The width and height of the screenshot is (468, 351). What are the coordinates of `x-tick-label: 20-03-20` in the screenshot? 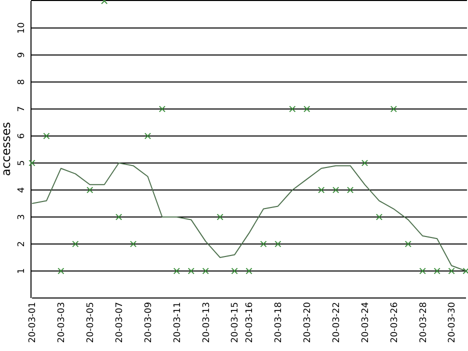 It's located at (308, 322).